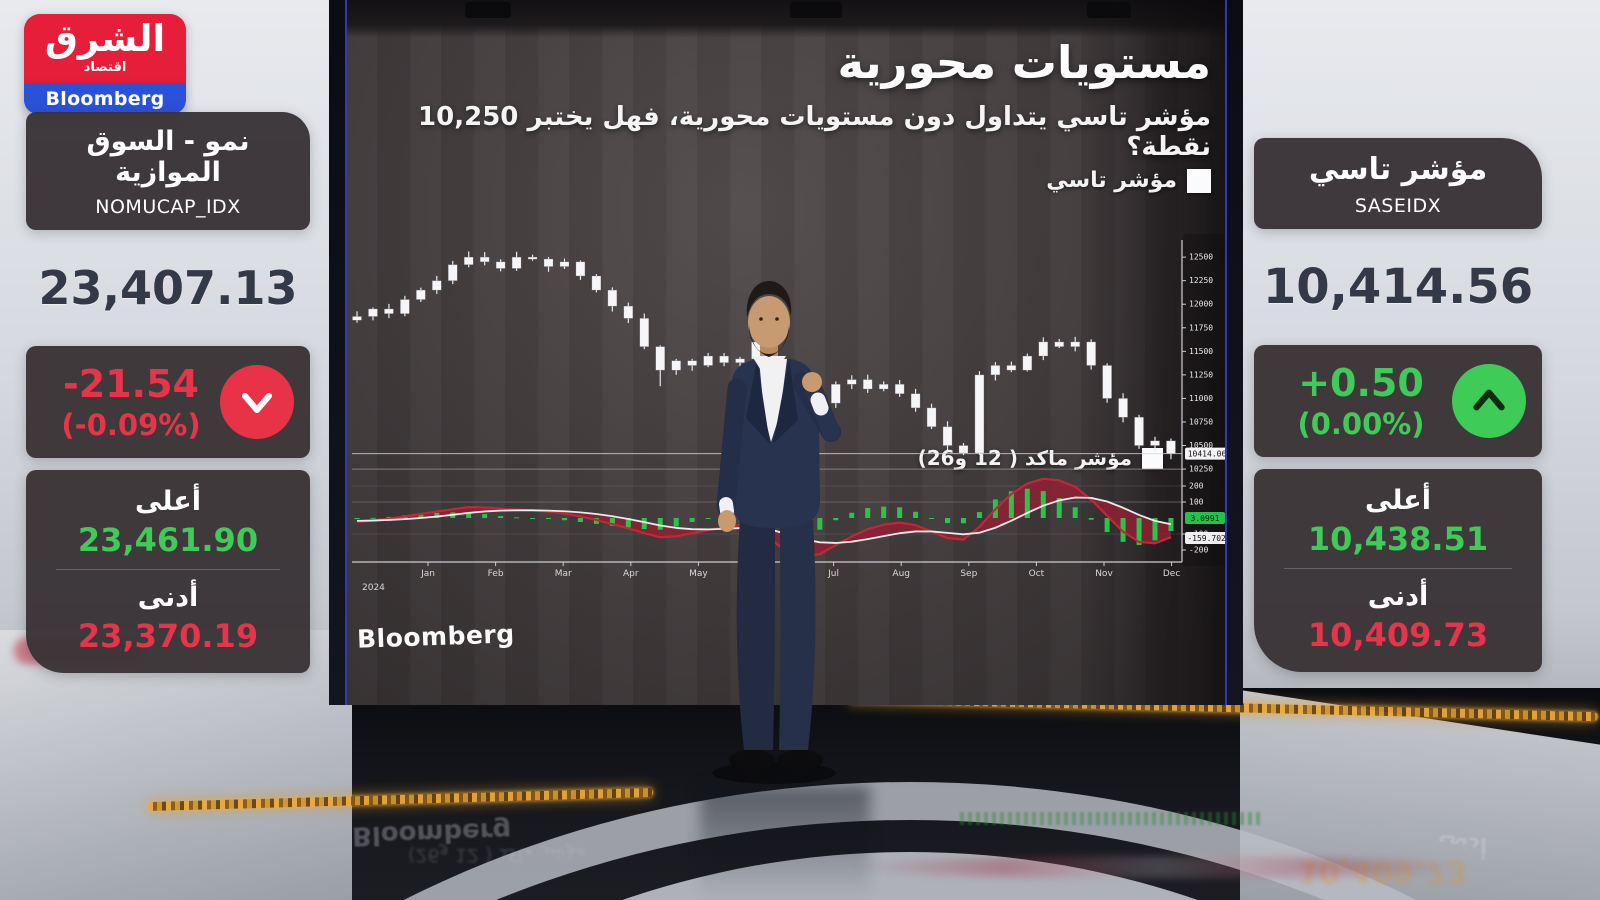 This screenshot has height=900, width=1600. I want to click on channel-logo: الشرق اقتصاد Bloomberg, so click(105, 64).